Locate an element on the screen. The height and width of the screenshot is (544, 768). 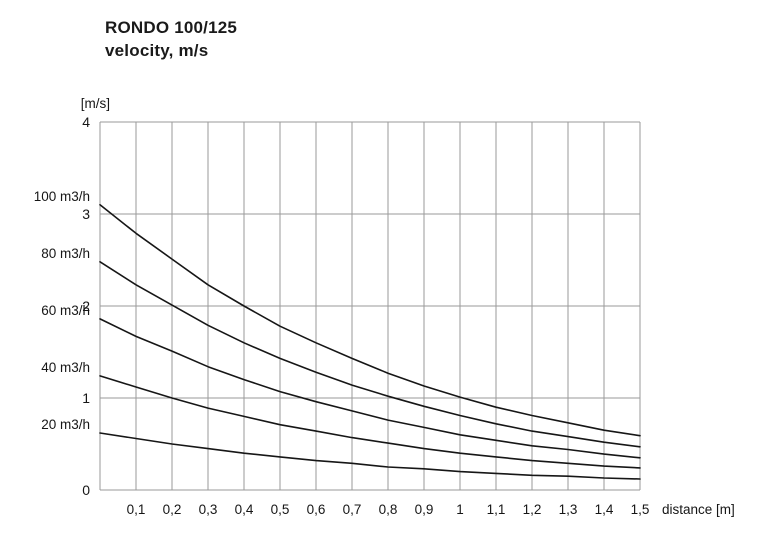
x-tick-label: 0,7 is located at coordinates (352, 509).